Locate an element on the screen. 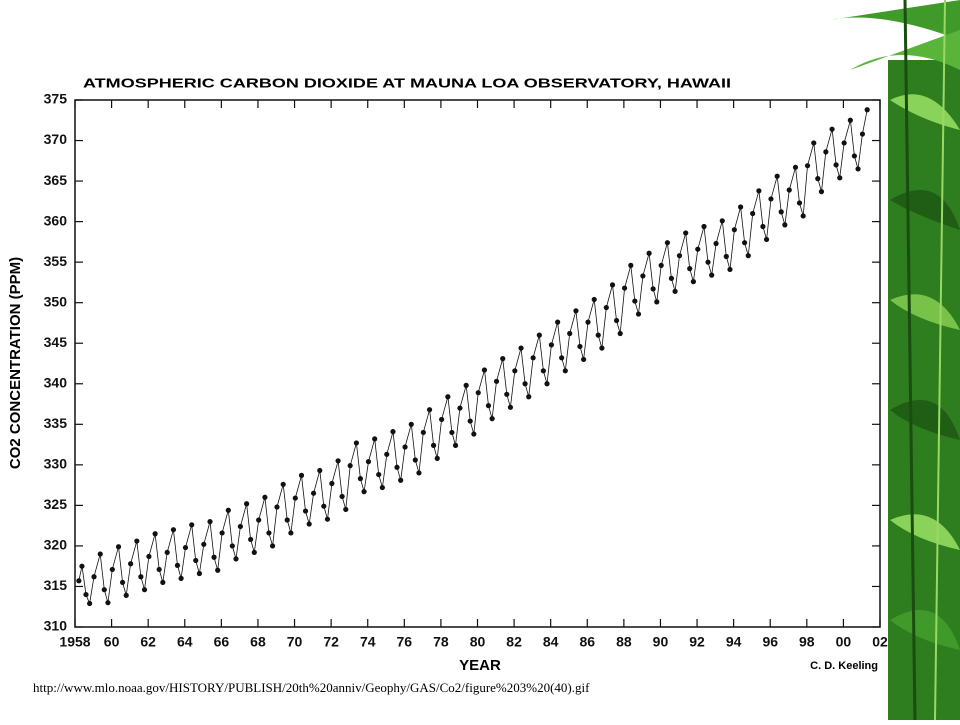 This screenshot has width=960, height=725. y-tick-label: 350 is located at coordinates (56, 301).